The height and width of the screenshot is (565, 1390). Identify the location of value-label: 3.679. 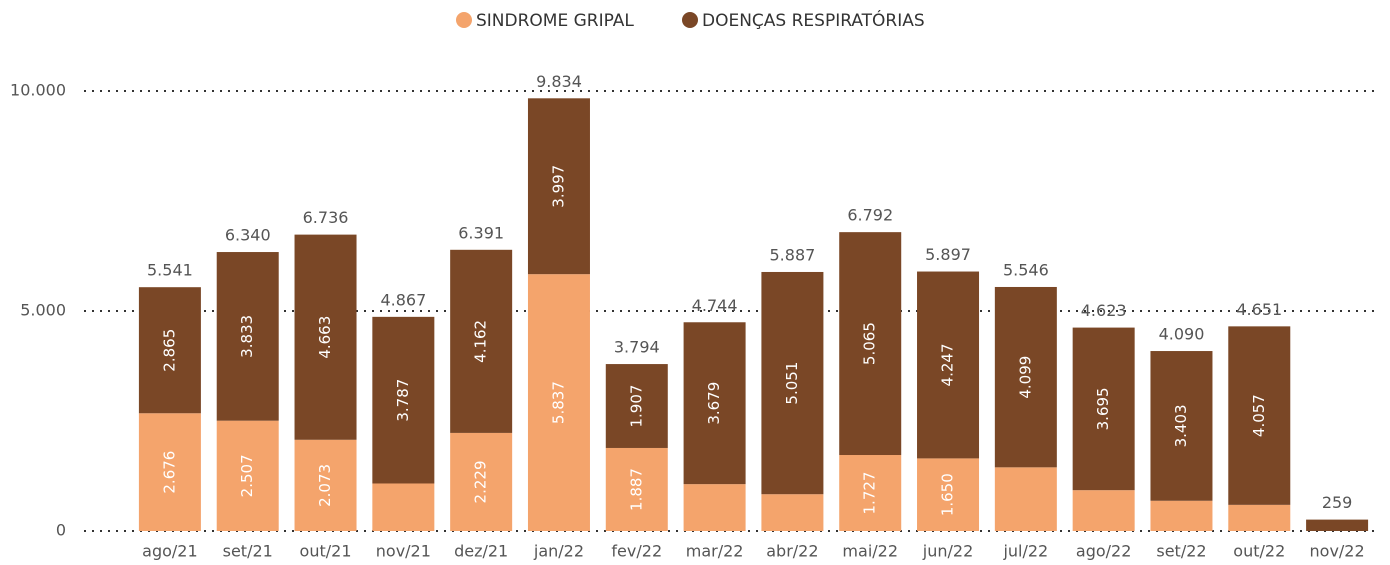
(714, 403).